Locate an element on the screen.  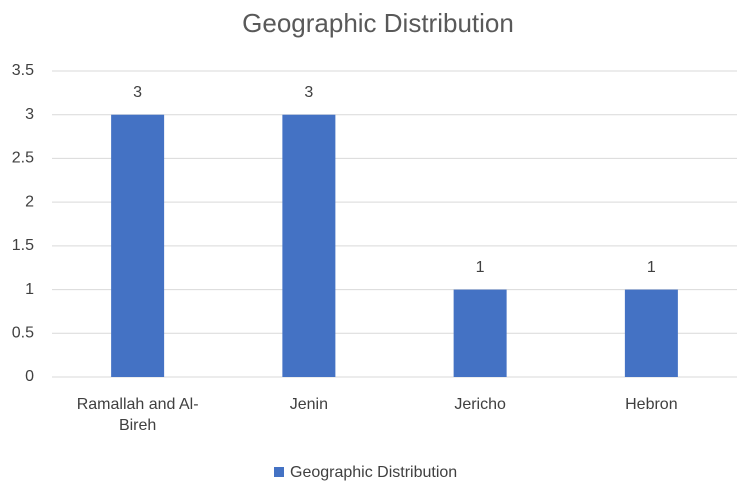
x-tick-label-box: Hebron is located at coordinates (651, 404).